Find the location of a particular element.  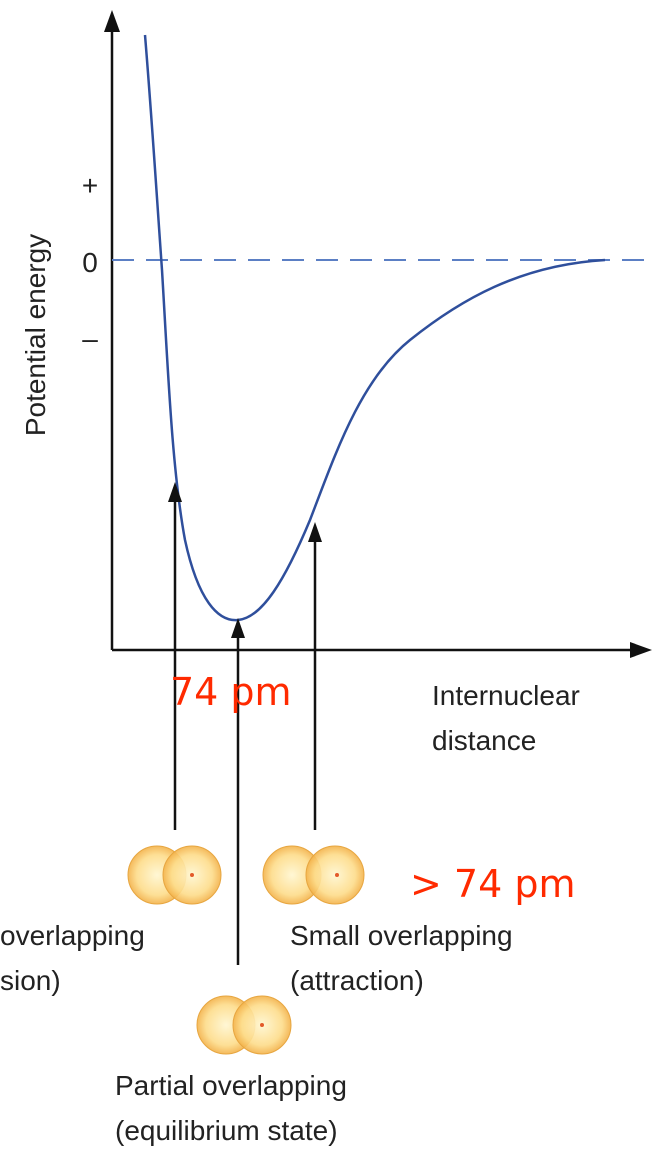

state-label: Partial overlapping is located at coordinates (231, 1085).